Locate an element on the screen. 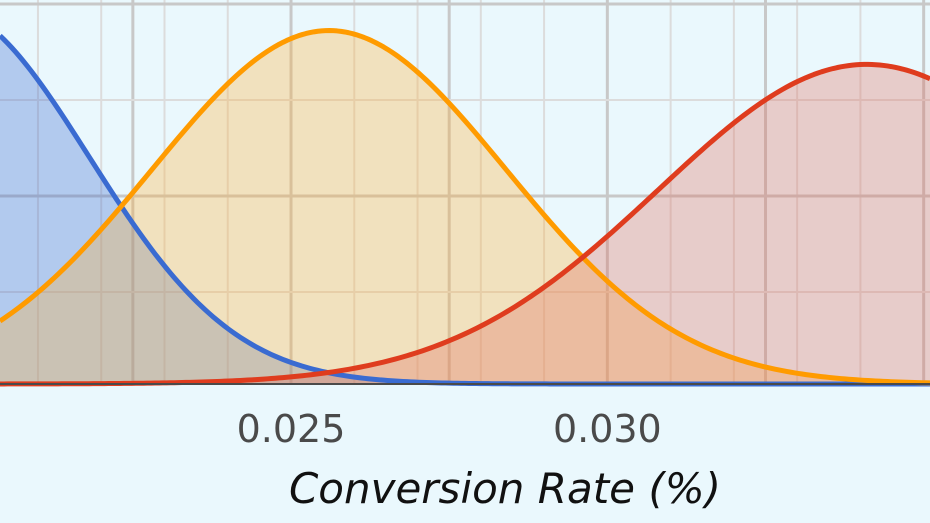  x-tick-labels: 0.025 0.030 is located at coordinates (449, 429).